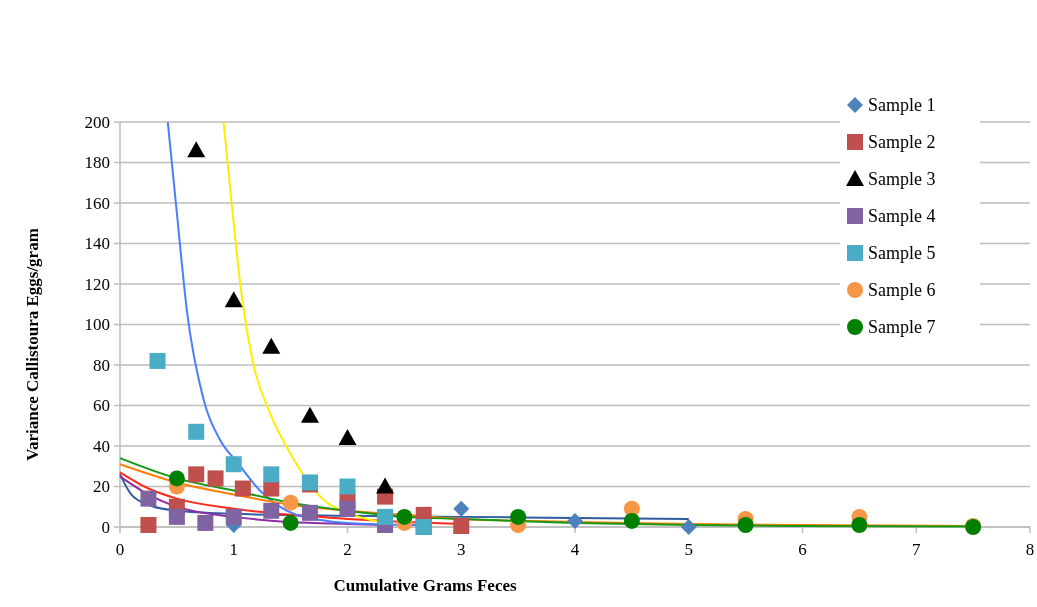 The height and width of the screenshot is (607, 1037). Describe the element at coordinates (120, 549) in the screenshot. I see `x-tick-label: 0` at that location.